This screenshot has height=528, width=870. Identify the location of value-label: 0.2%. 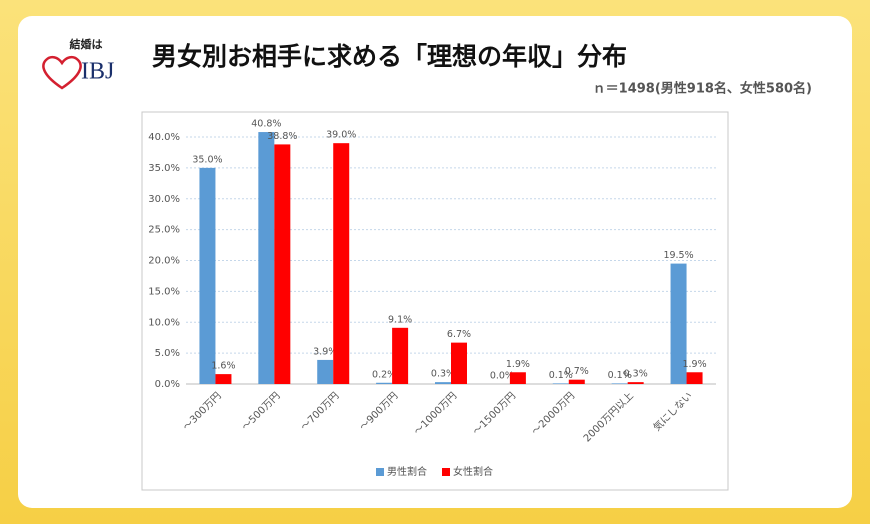
(384, 374).